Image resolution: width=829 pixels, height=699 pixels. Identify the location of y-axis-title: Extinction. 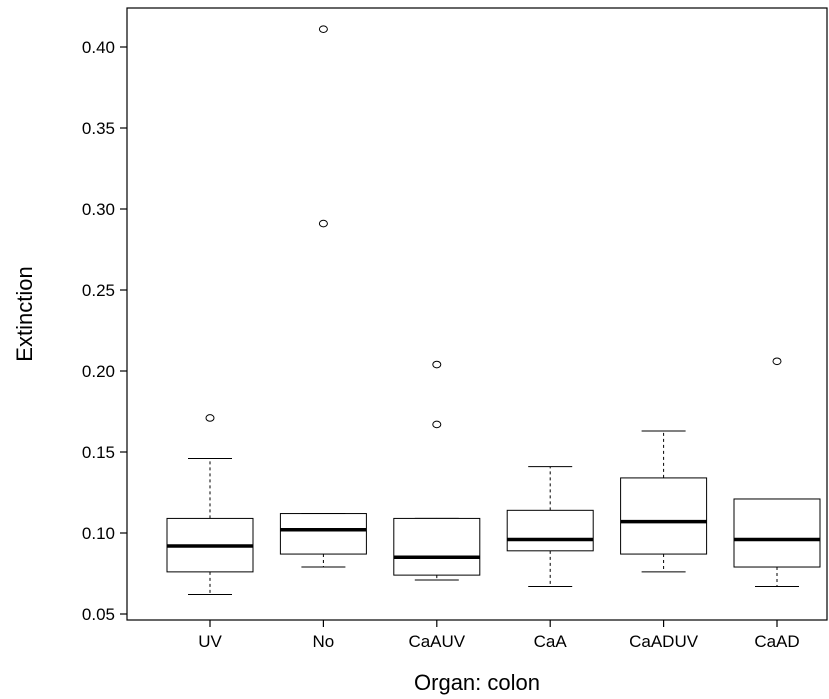
(24, 313).